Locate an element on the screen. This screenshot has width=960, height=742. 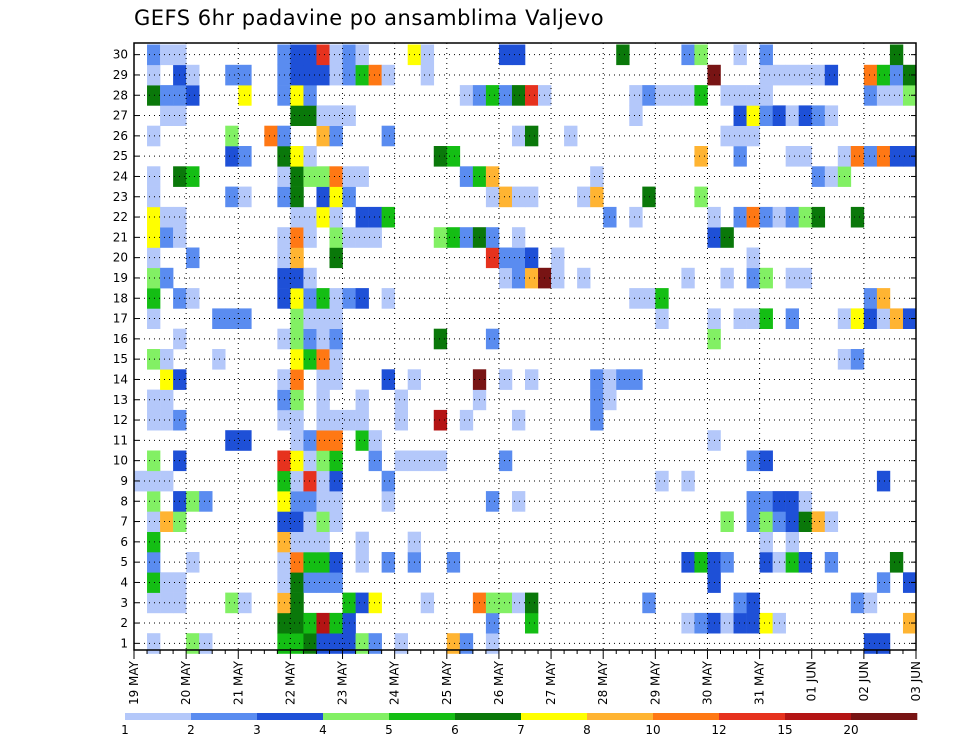
x-tick-label: 25 MAY is located at coordinates (447, 682).